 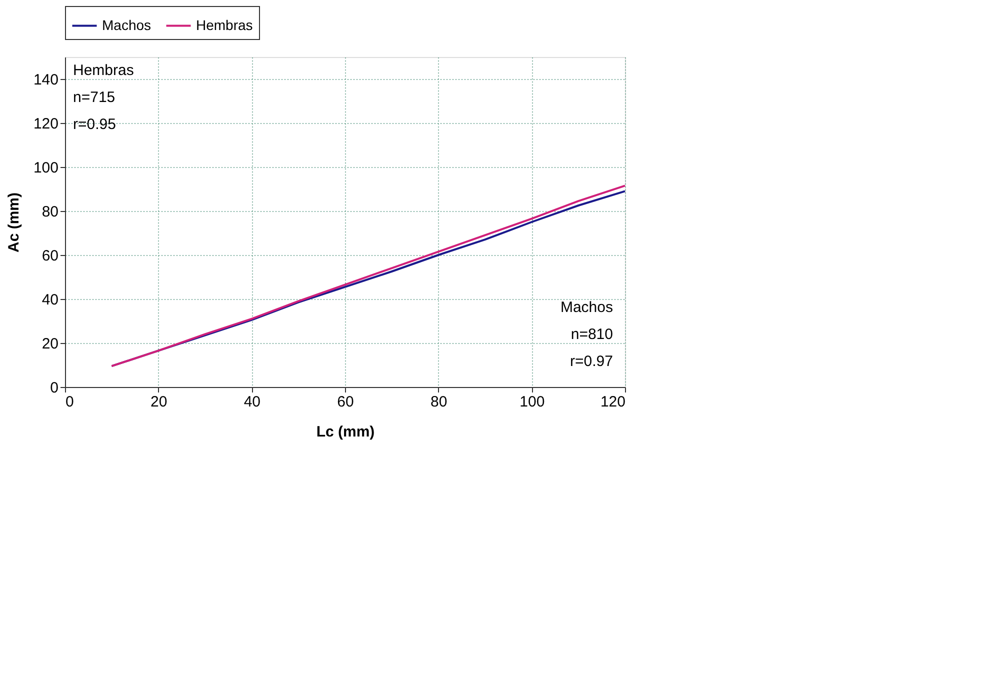 I want to click on x-tick-label: 80, so click(x=439, y=402).